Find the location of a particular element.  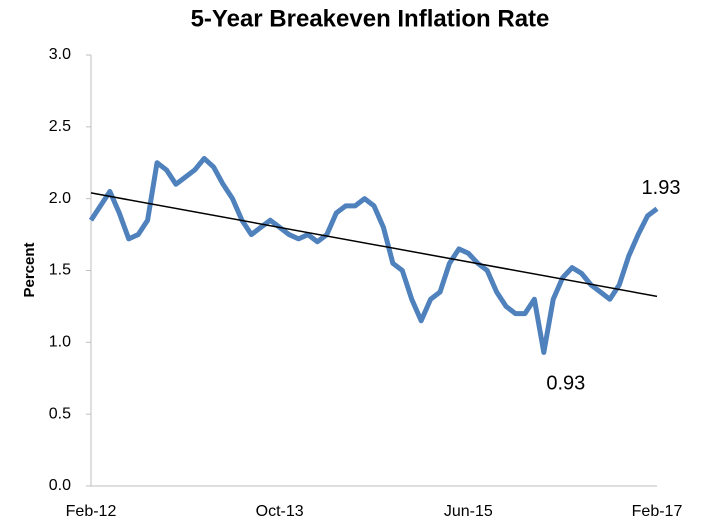

y-tick-label: 1.0 is located at coordinates (60, 342).